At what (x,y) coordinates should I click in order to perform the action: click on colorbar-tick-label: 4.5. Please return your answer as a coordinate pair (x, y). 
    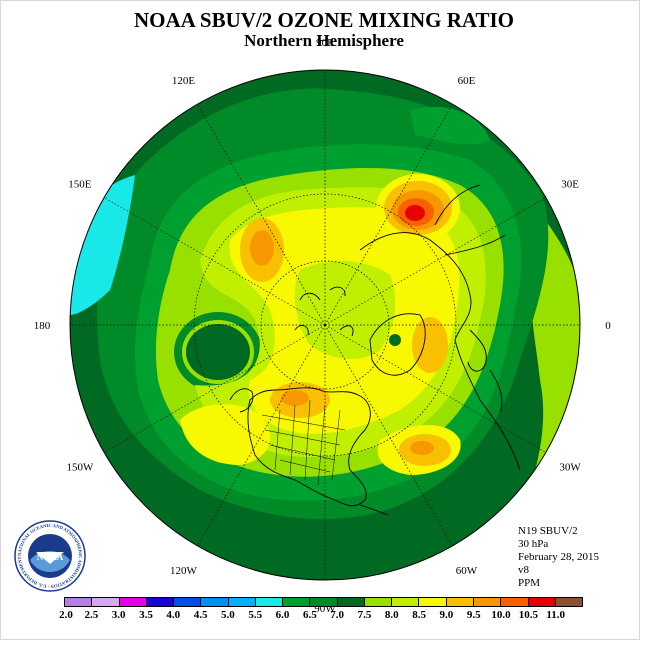
    Looking at the image, I should click on (200, 615).